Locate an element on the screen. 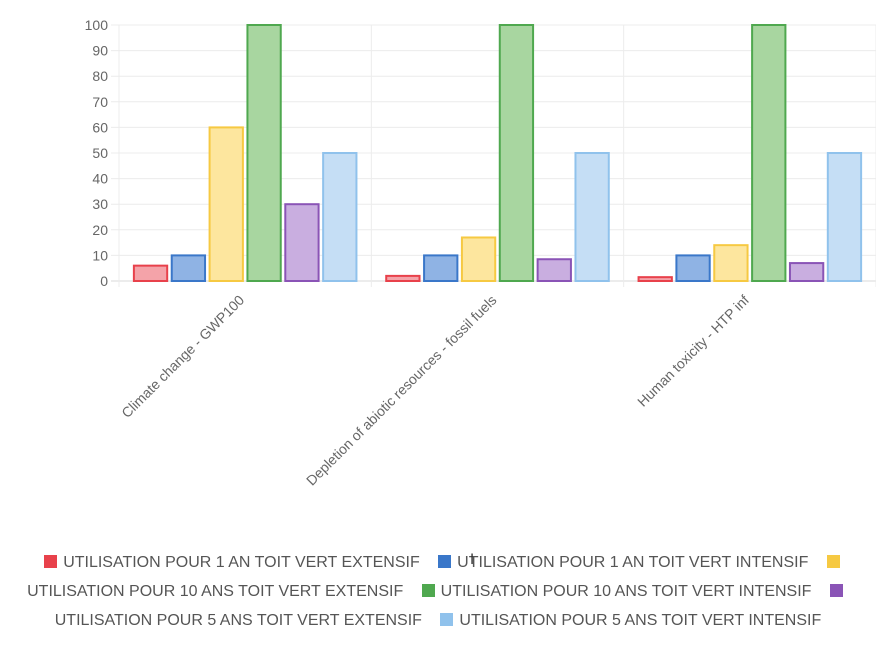 The width and height of the screenshot is (876, 659). y-axis: 0 10 20 30 40 50 60 70 80 90 100 is located at coordinates (97, 153).